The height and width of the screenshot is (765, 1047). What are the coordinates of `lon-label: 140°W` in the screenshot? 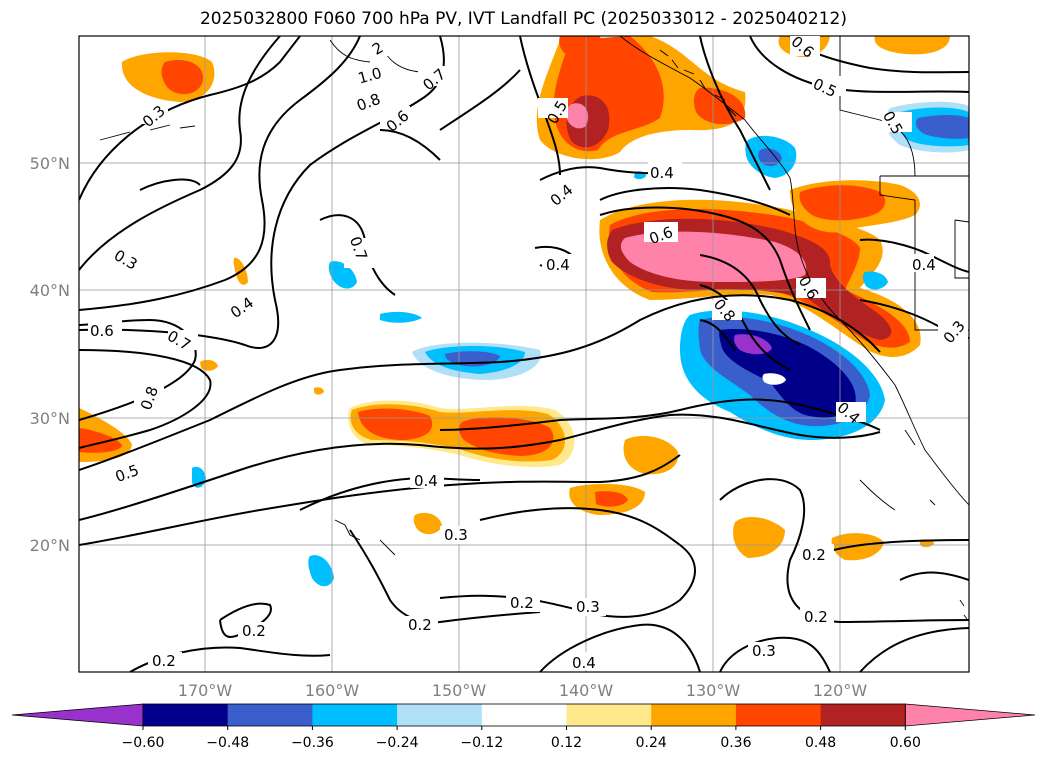 It's located at (586, 690).